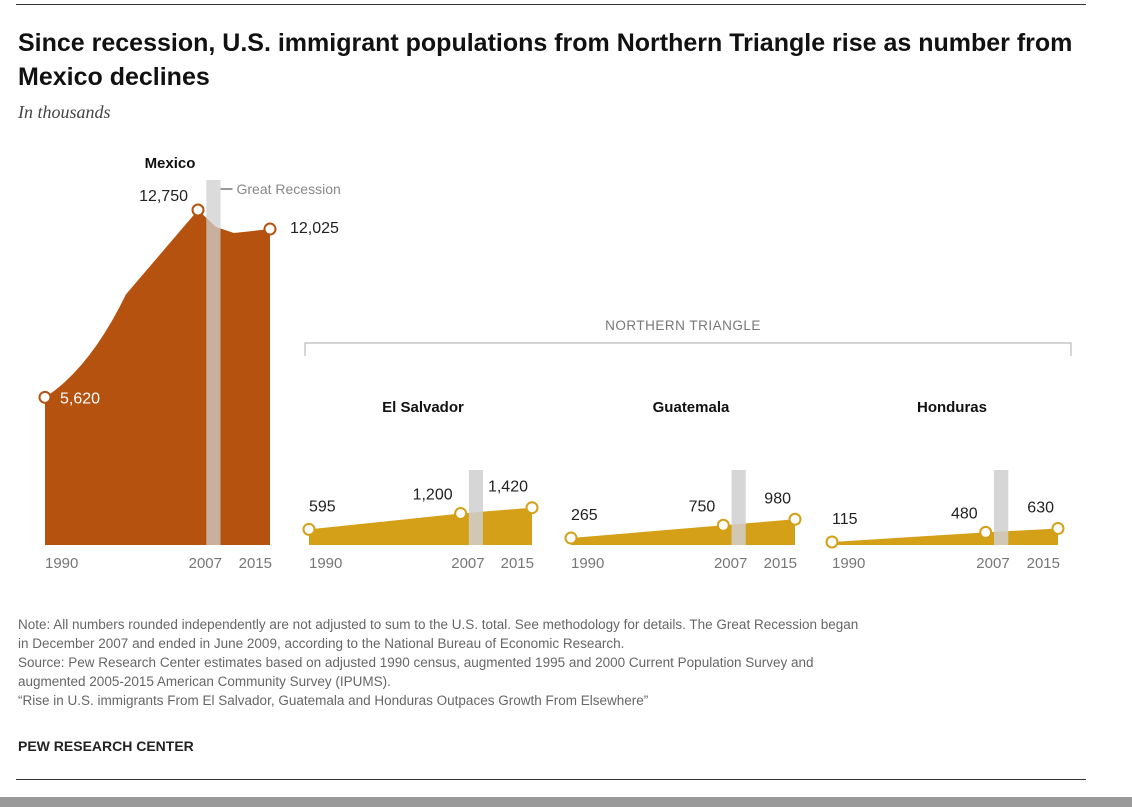 The image size is (1132, 807). Describe the element at coordinates (683, 325) in the screenshot. I see `northern-triangle-label: NORTHERN TRIANGLE` at that location.